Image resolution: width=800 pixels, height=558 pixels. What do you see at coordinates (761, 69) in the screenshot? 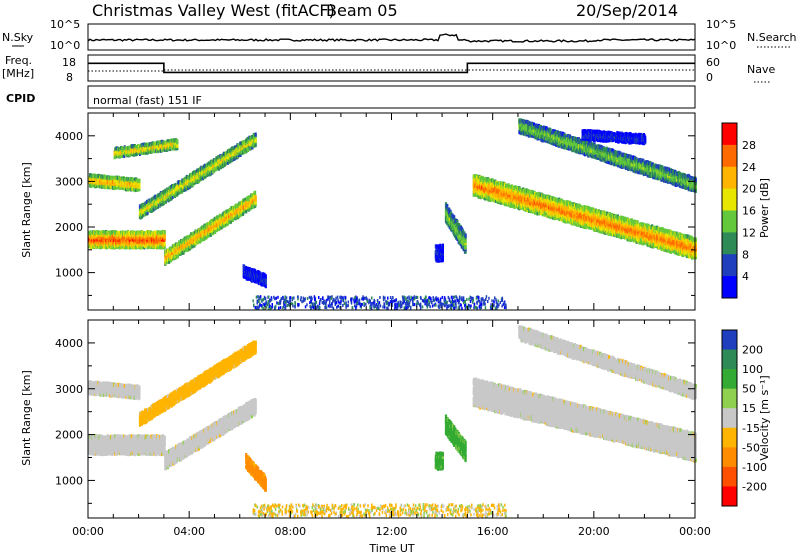
I see `nave-label: Nave` at bounding box center [761, 69].